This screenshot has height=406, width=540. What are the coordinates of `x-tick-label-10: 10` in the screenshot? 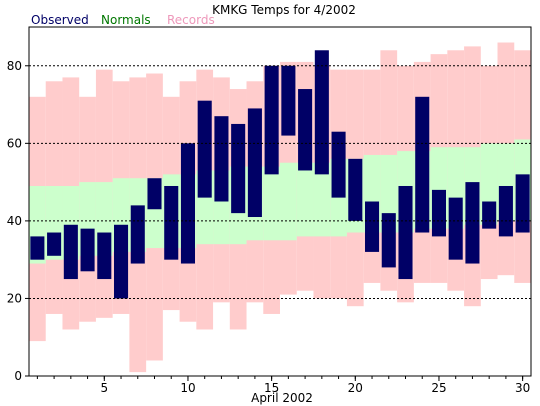 It's located at (187, 388).